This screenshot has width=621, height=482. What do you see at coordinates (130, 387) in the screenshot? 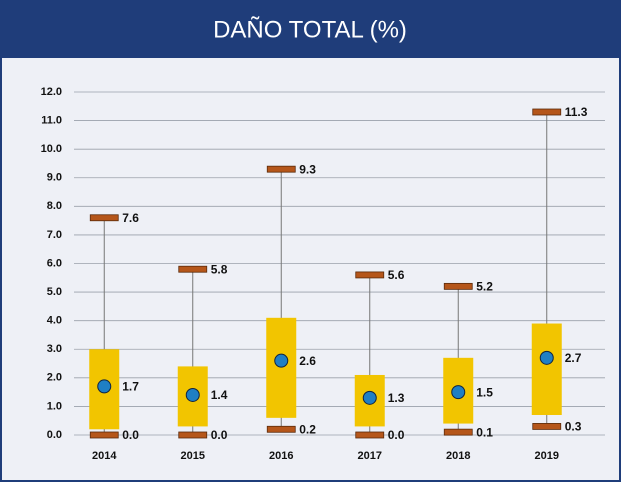
I see `mean-label: 1.7` at bounding box center [130, 387].